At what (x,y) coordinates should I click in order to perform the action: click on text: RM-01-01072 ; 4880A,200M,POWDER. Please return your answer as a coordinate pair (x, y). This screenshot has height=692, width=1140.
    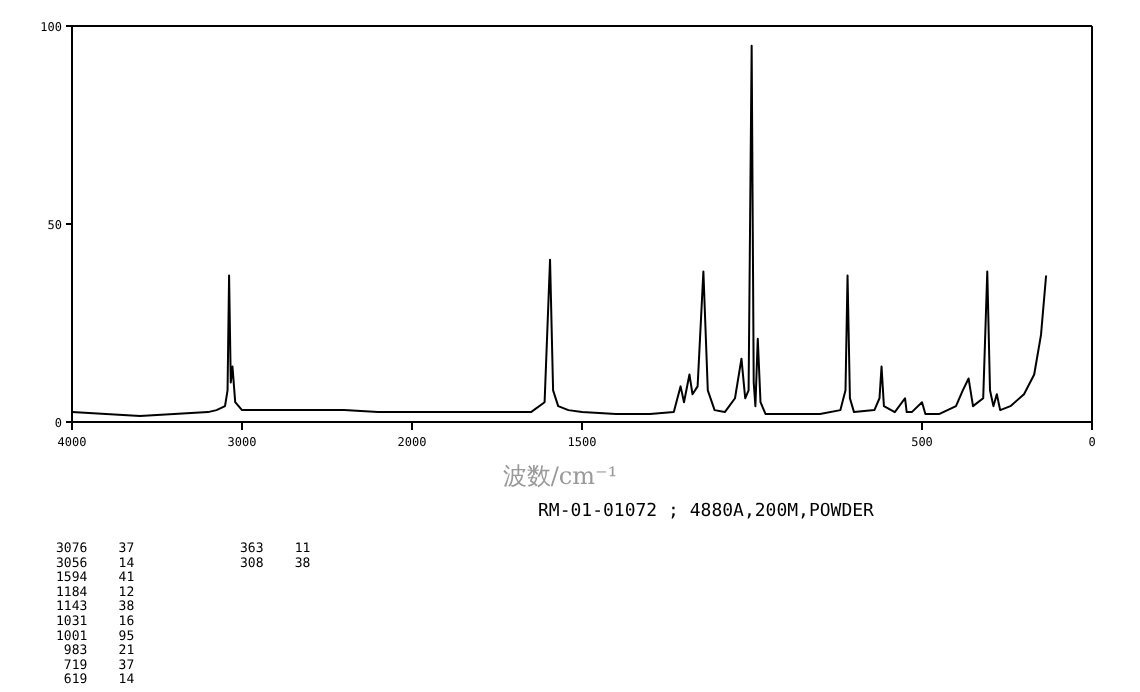
    Looking at the image, I should click on (707, 512).